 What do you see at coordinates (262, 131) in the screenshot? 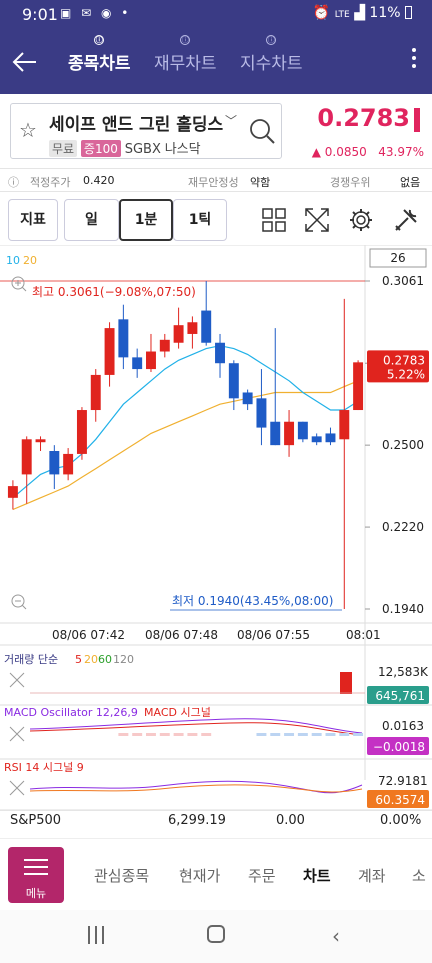
I see `search-icon` at bounding box center [262, 131].